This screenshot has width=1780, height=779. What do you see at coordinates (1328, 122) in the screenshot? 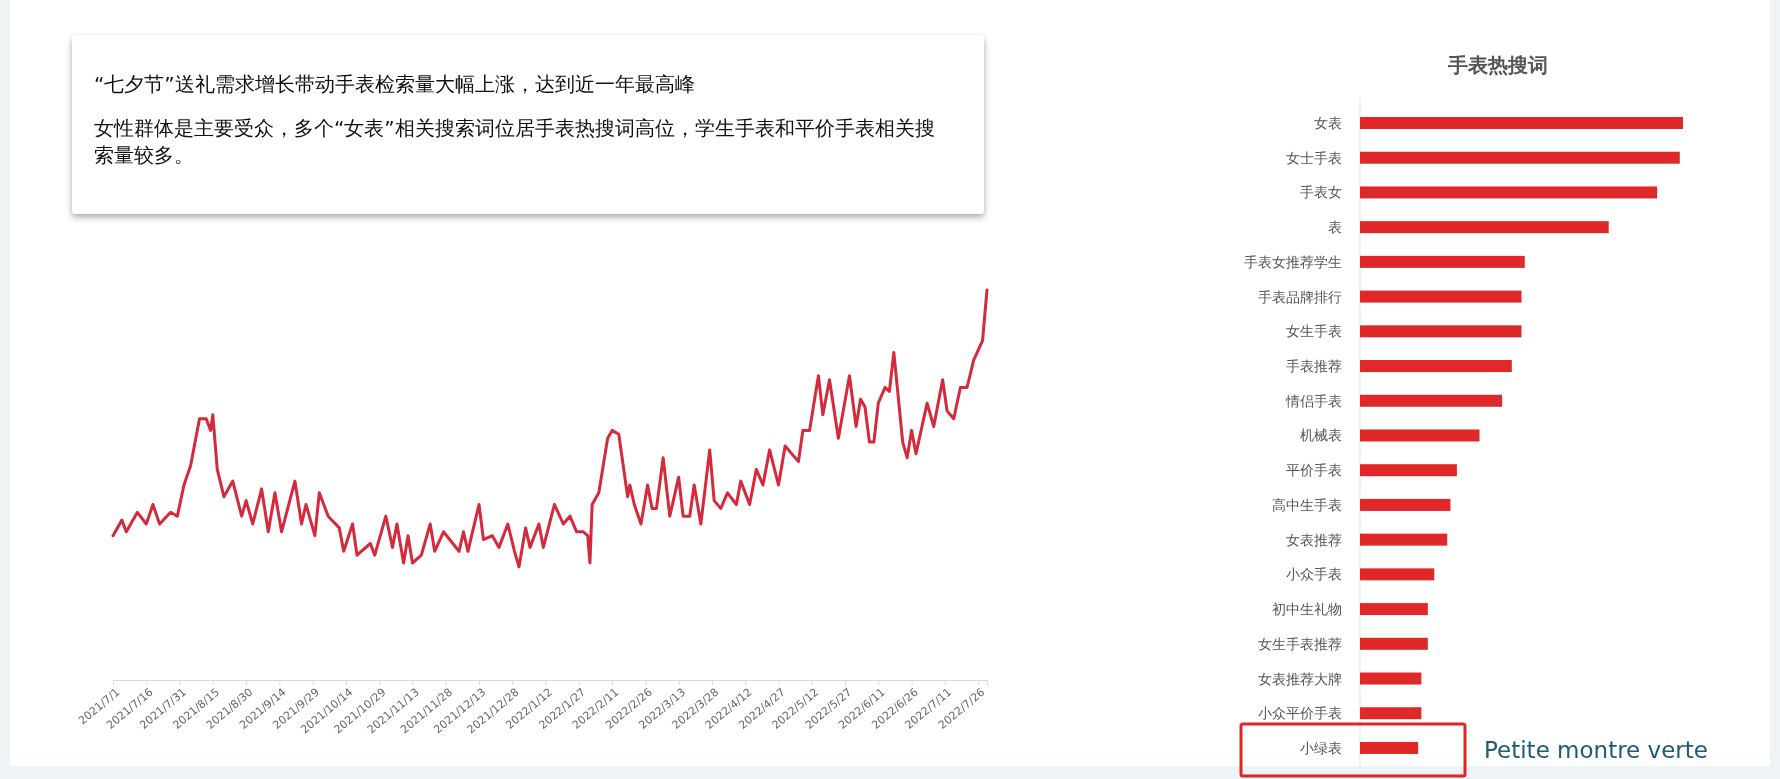
I see `y-tick-label: 女表` at bounding box center [1328, 122].